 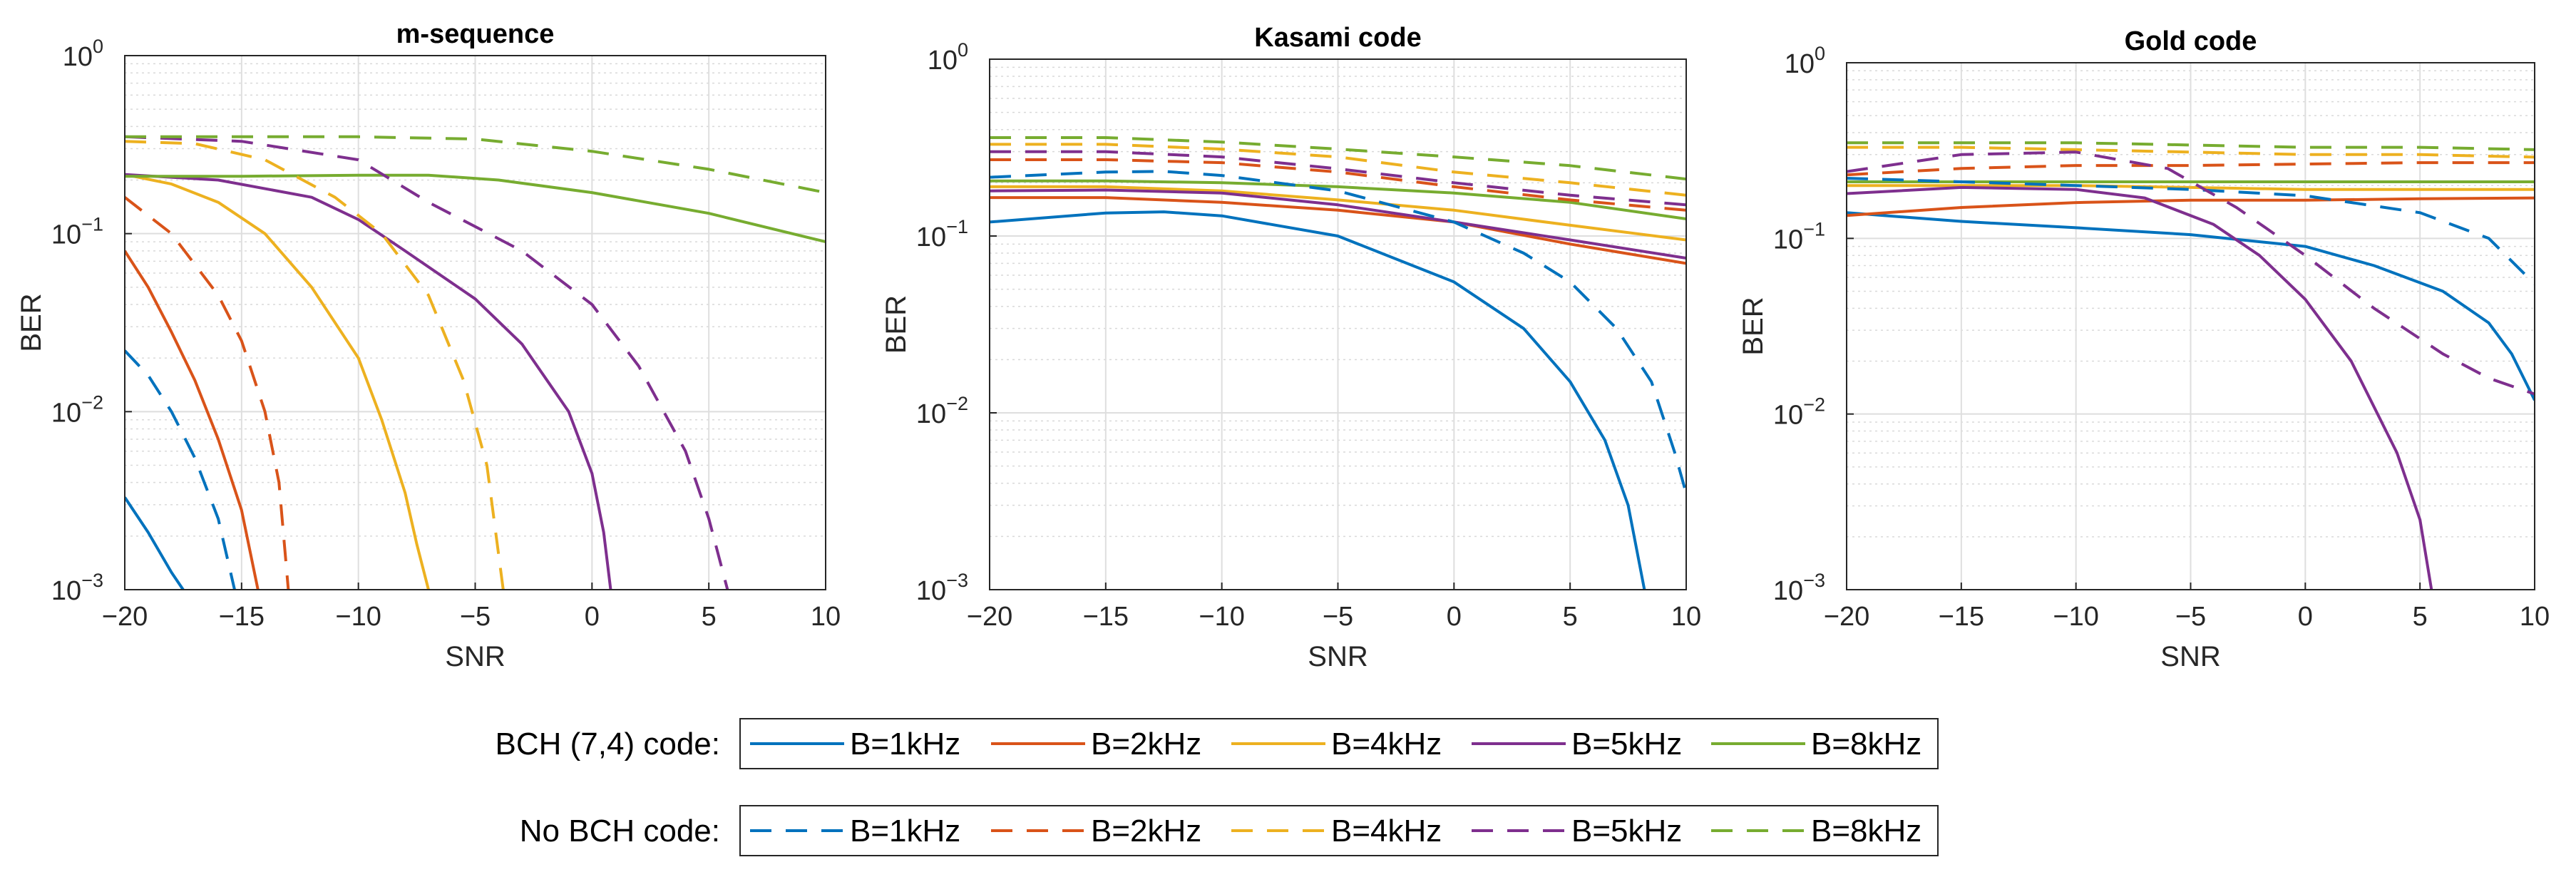 I want to click on plot-title: Gold code, so click(x=2191, y=41).